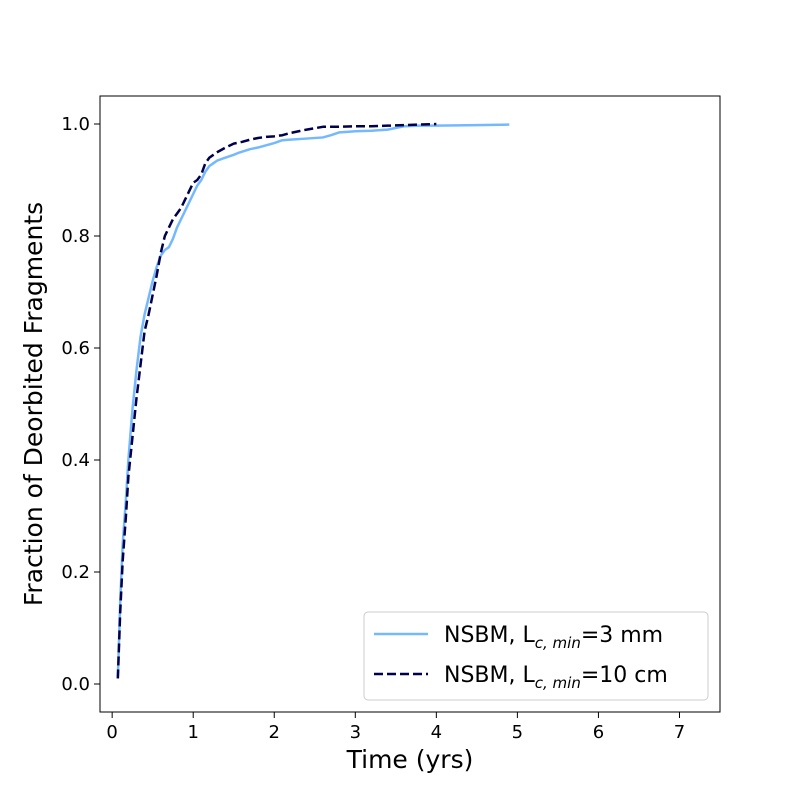 This screenshot has height=800, width=800. Describe the element at coordinates (75, 684) in the screenshot. I see `y-tick-label: 0.0` at that location.